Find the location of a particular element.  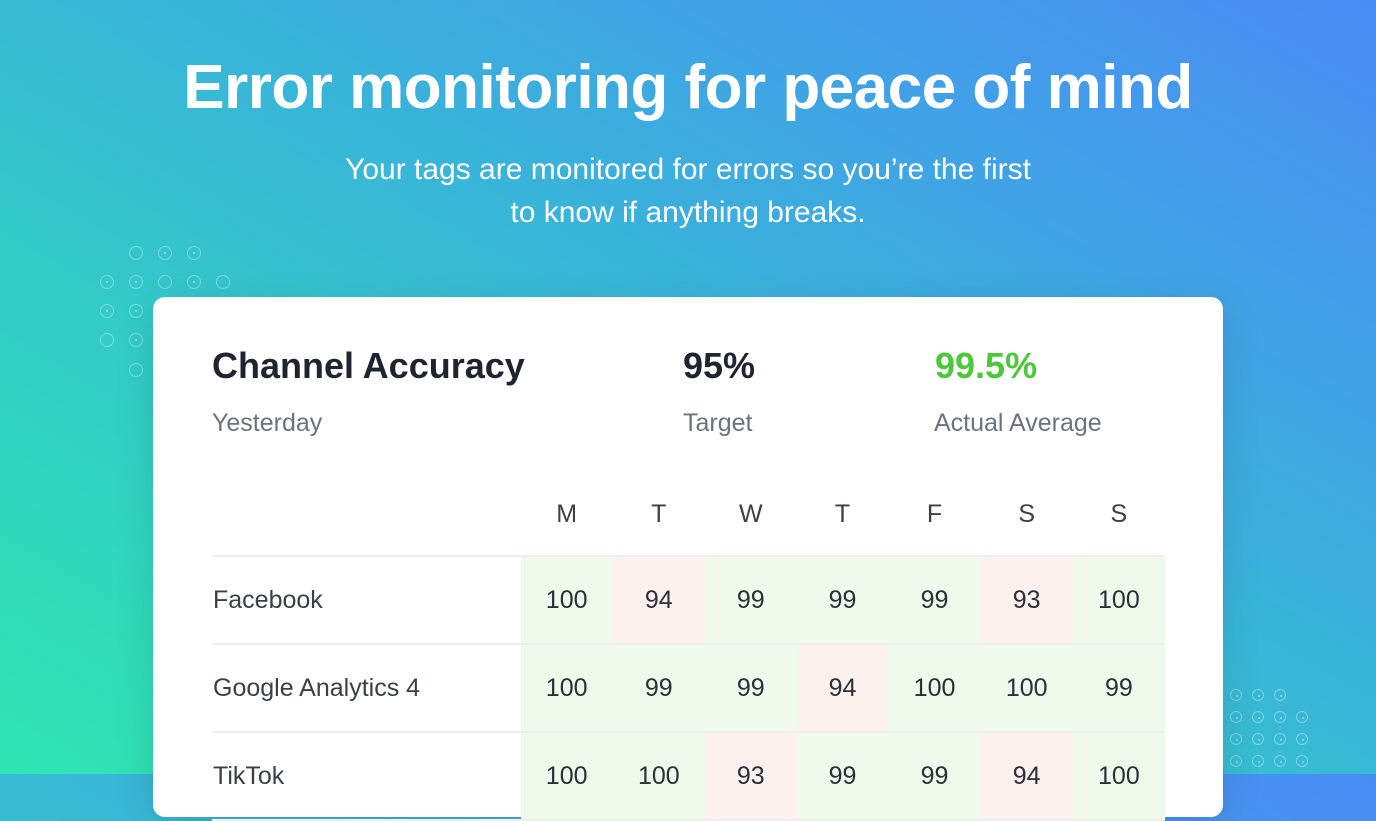

table-row: Google Analytics 4 100 99 99 94 100 100 99 is located at coordinates (688, 688).